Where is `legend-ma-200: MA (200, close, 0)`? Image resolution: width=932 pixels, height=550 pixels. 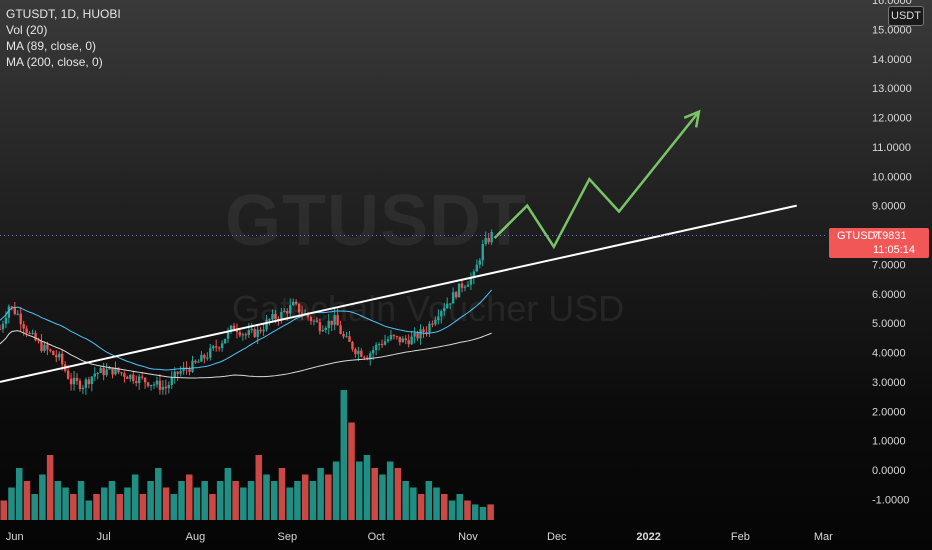 legend-ma-200: MA (200, close, 0) is located at coordinates (54, 62).